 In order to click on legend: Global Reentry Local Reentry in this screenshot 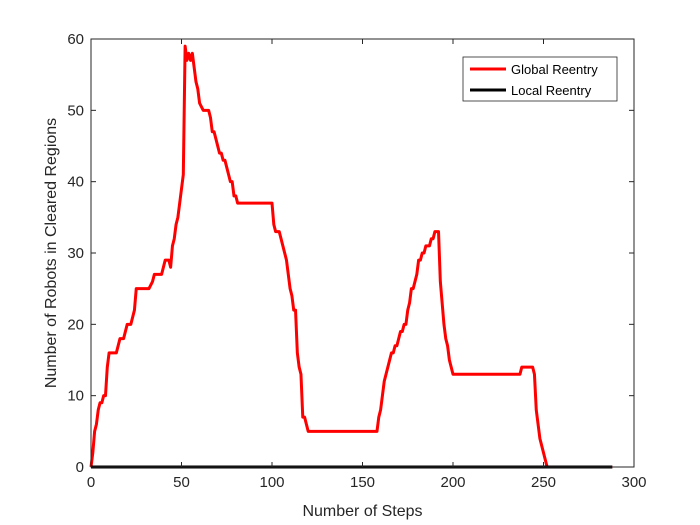, I will do `click(540, 79)`.